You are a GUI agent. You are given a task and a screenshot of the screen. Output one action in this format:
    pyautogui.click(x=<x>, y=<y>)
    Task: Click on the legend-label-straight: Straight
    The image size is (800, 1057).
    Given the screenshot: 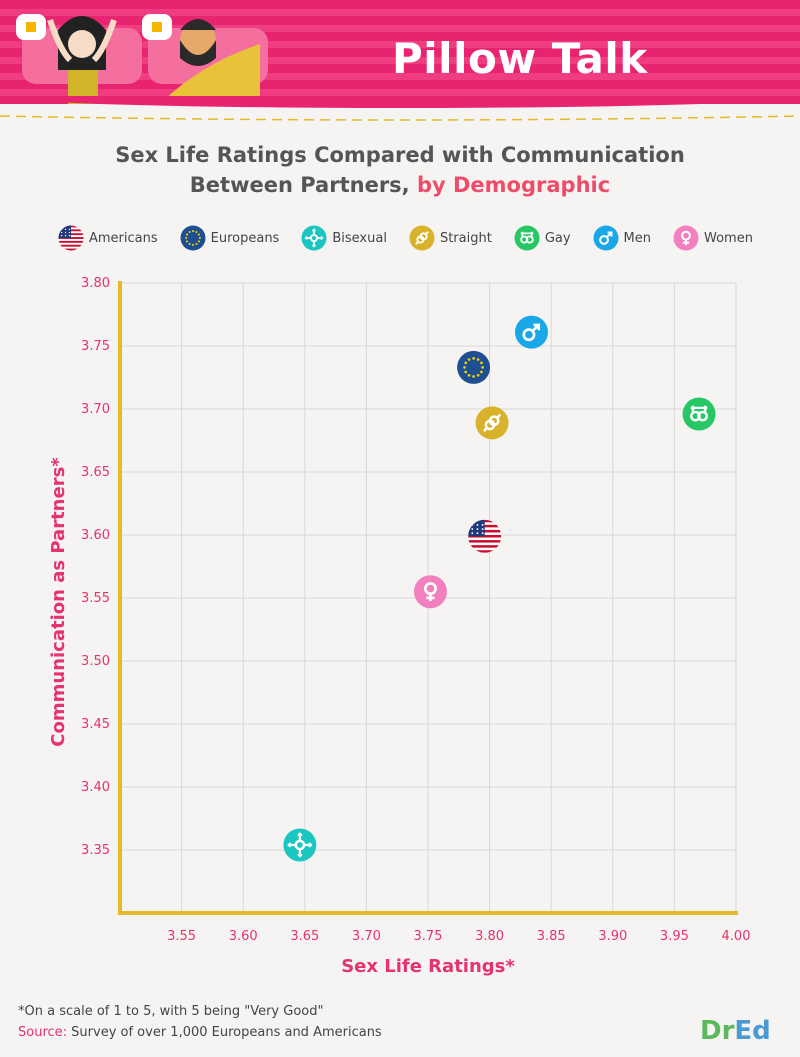 What is the action you would take?
    pyautogui.click(x=465, y=238)
    